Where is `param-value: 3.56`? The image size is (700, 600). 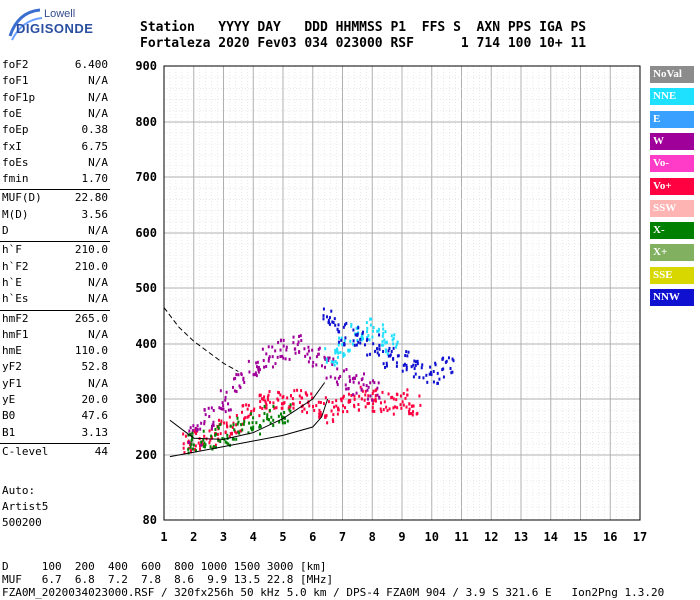
param-value: 3.56 is located at coordinates (95, 214).